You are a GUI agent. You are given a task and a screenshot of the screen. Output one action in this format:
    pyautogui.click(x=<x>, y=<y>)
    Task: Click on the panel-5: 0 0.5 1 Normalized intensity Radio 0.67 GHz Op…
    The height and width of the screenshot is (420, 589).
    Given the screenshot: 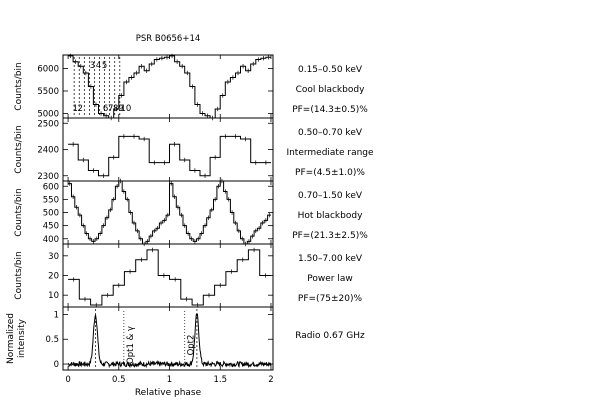 What is the action you would take?
    pyautogui.click(x=185, y=338)
    